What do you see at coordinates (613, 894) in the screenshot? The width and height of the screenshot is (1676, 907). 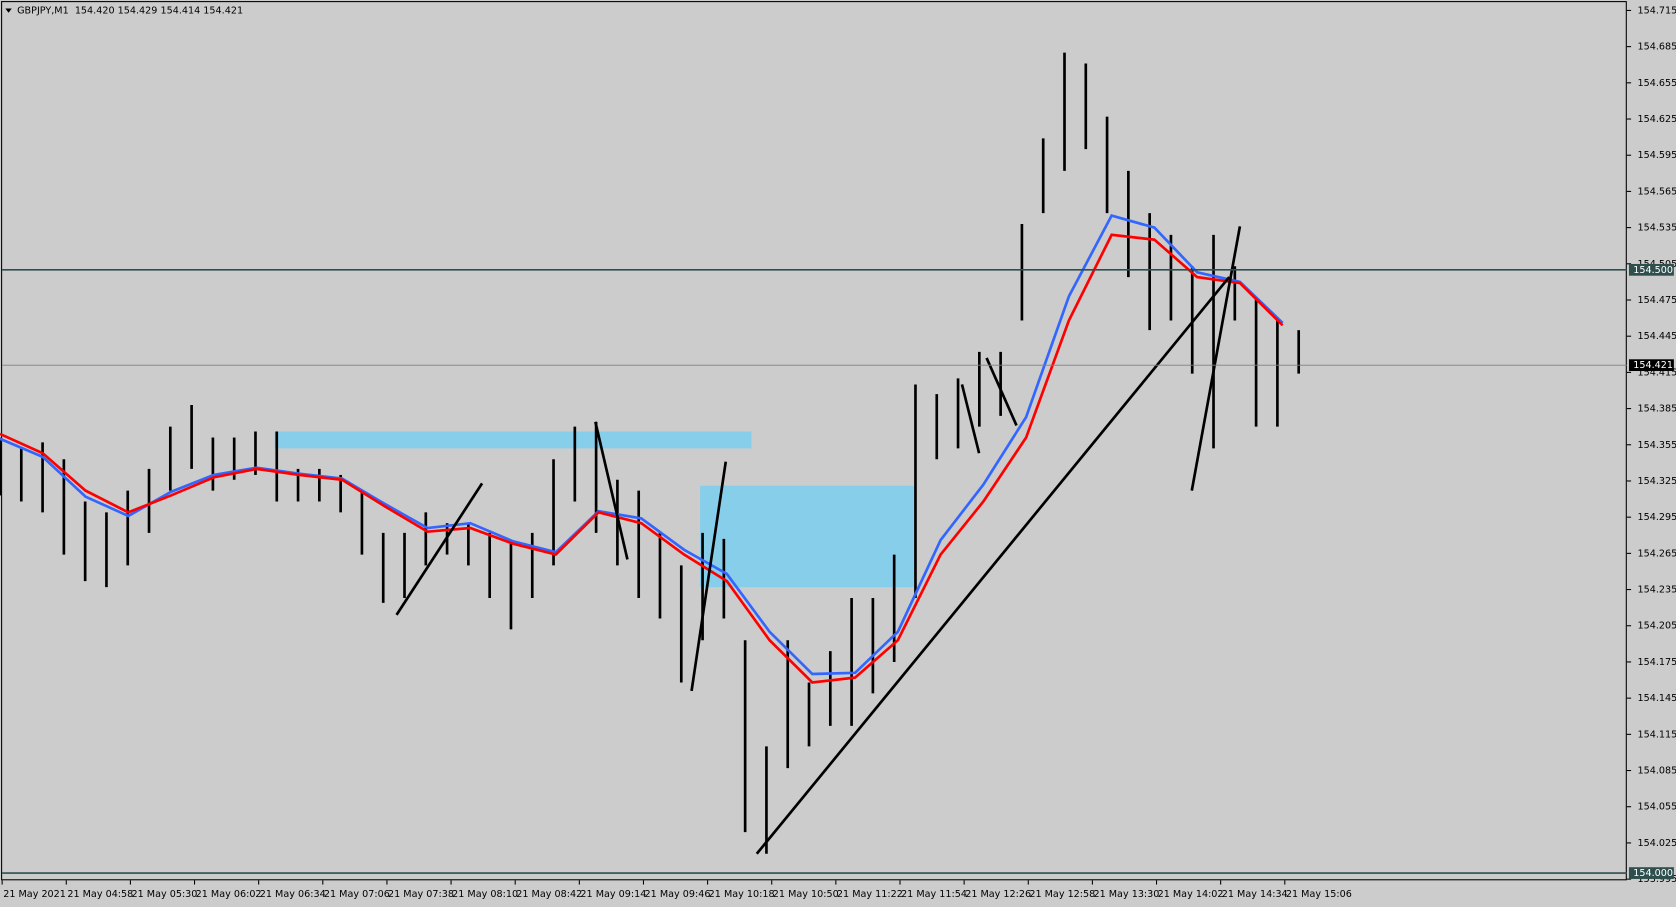 I see `x-tick-label: 21 May 09:14` at bounding box center [613, 894].